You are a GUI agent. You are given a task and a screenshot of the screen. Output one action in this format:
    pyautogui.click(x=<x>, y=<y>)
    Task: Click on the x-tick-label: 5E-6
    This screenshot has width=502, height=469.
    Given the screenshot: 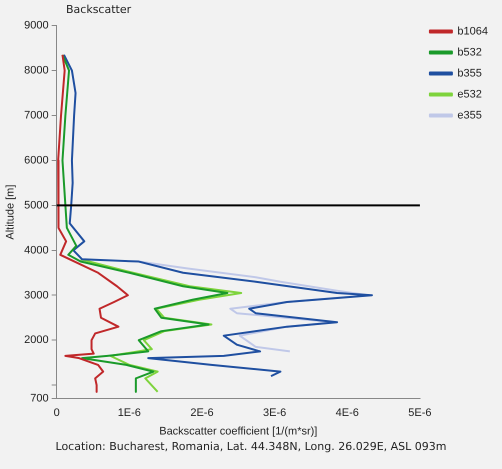 What is the action you would take?
    pyautogui.click(x=420, y=413)
    